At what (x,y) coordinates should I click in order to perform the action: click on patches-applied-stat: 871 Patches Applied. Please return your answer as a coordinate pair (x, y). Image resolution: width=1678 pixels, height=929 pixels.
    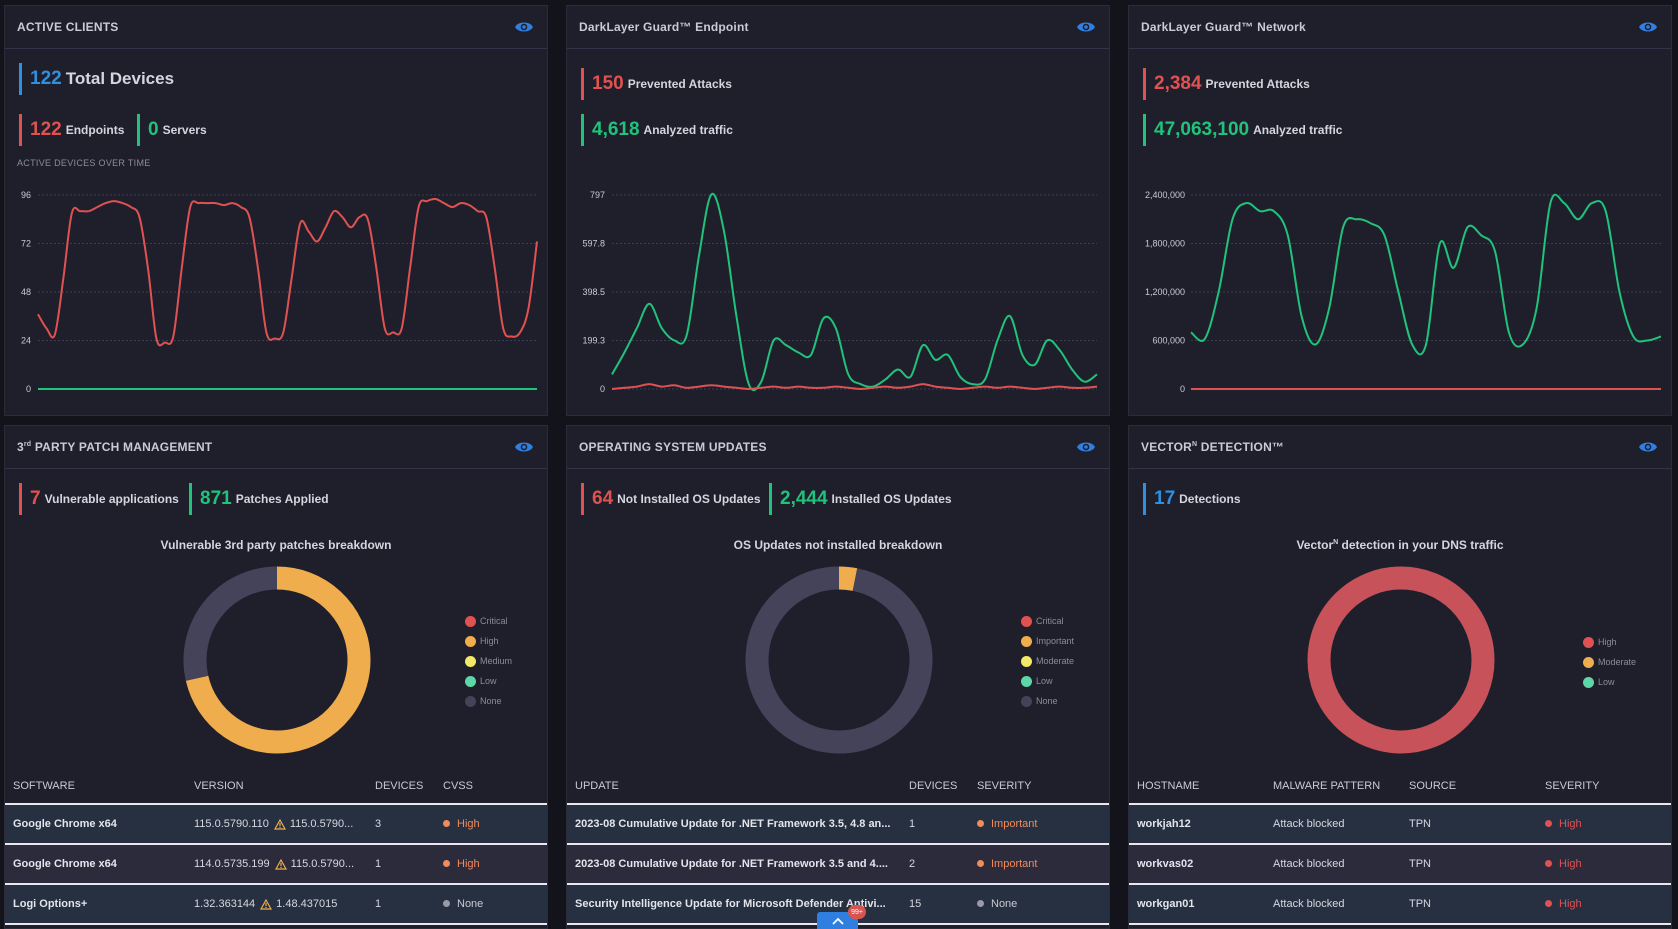
    Looking at the image, I should click on (259, 499).